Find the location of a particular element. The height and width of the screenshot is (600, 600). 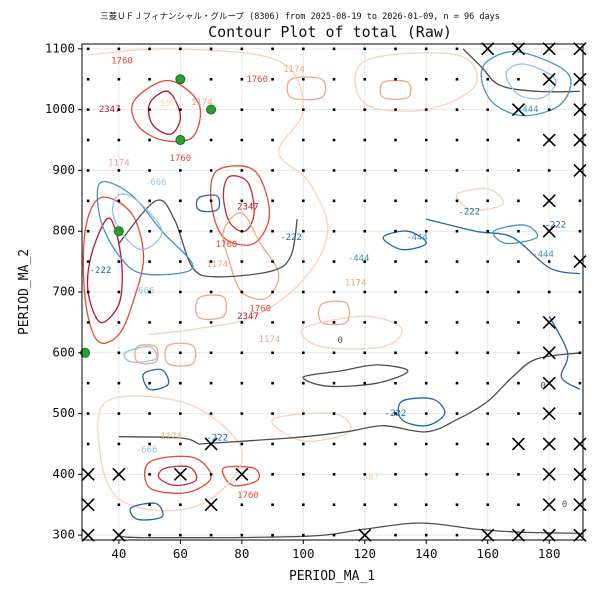

y-tick-label: 700 is located at coordinates (63, 291).